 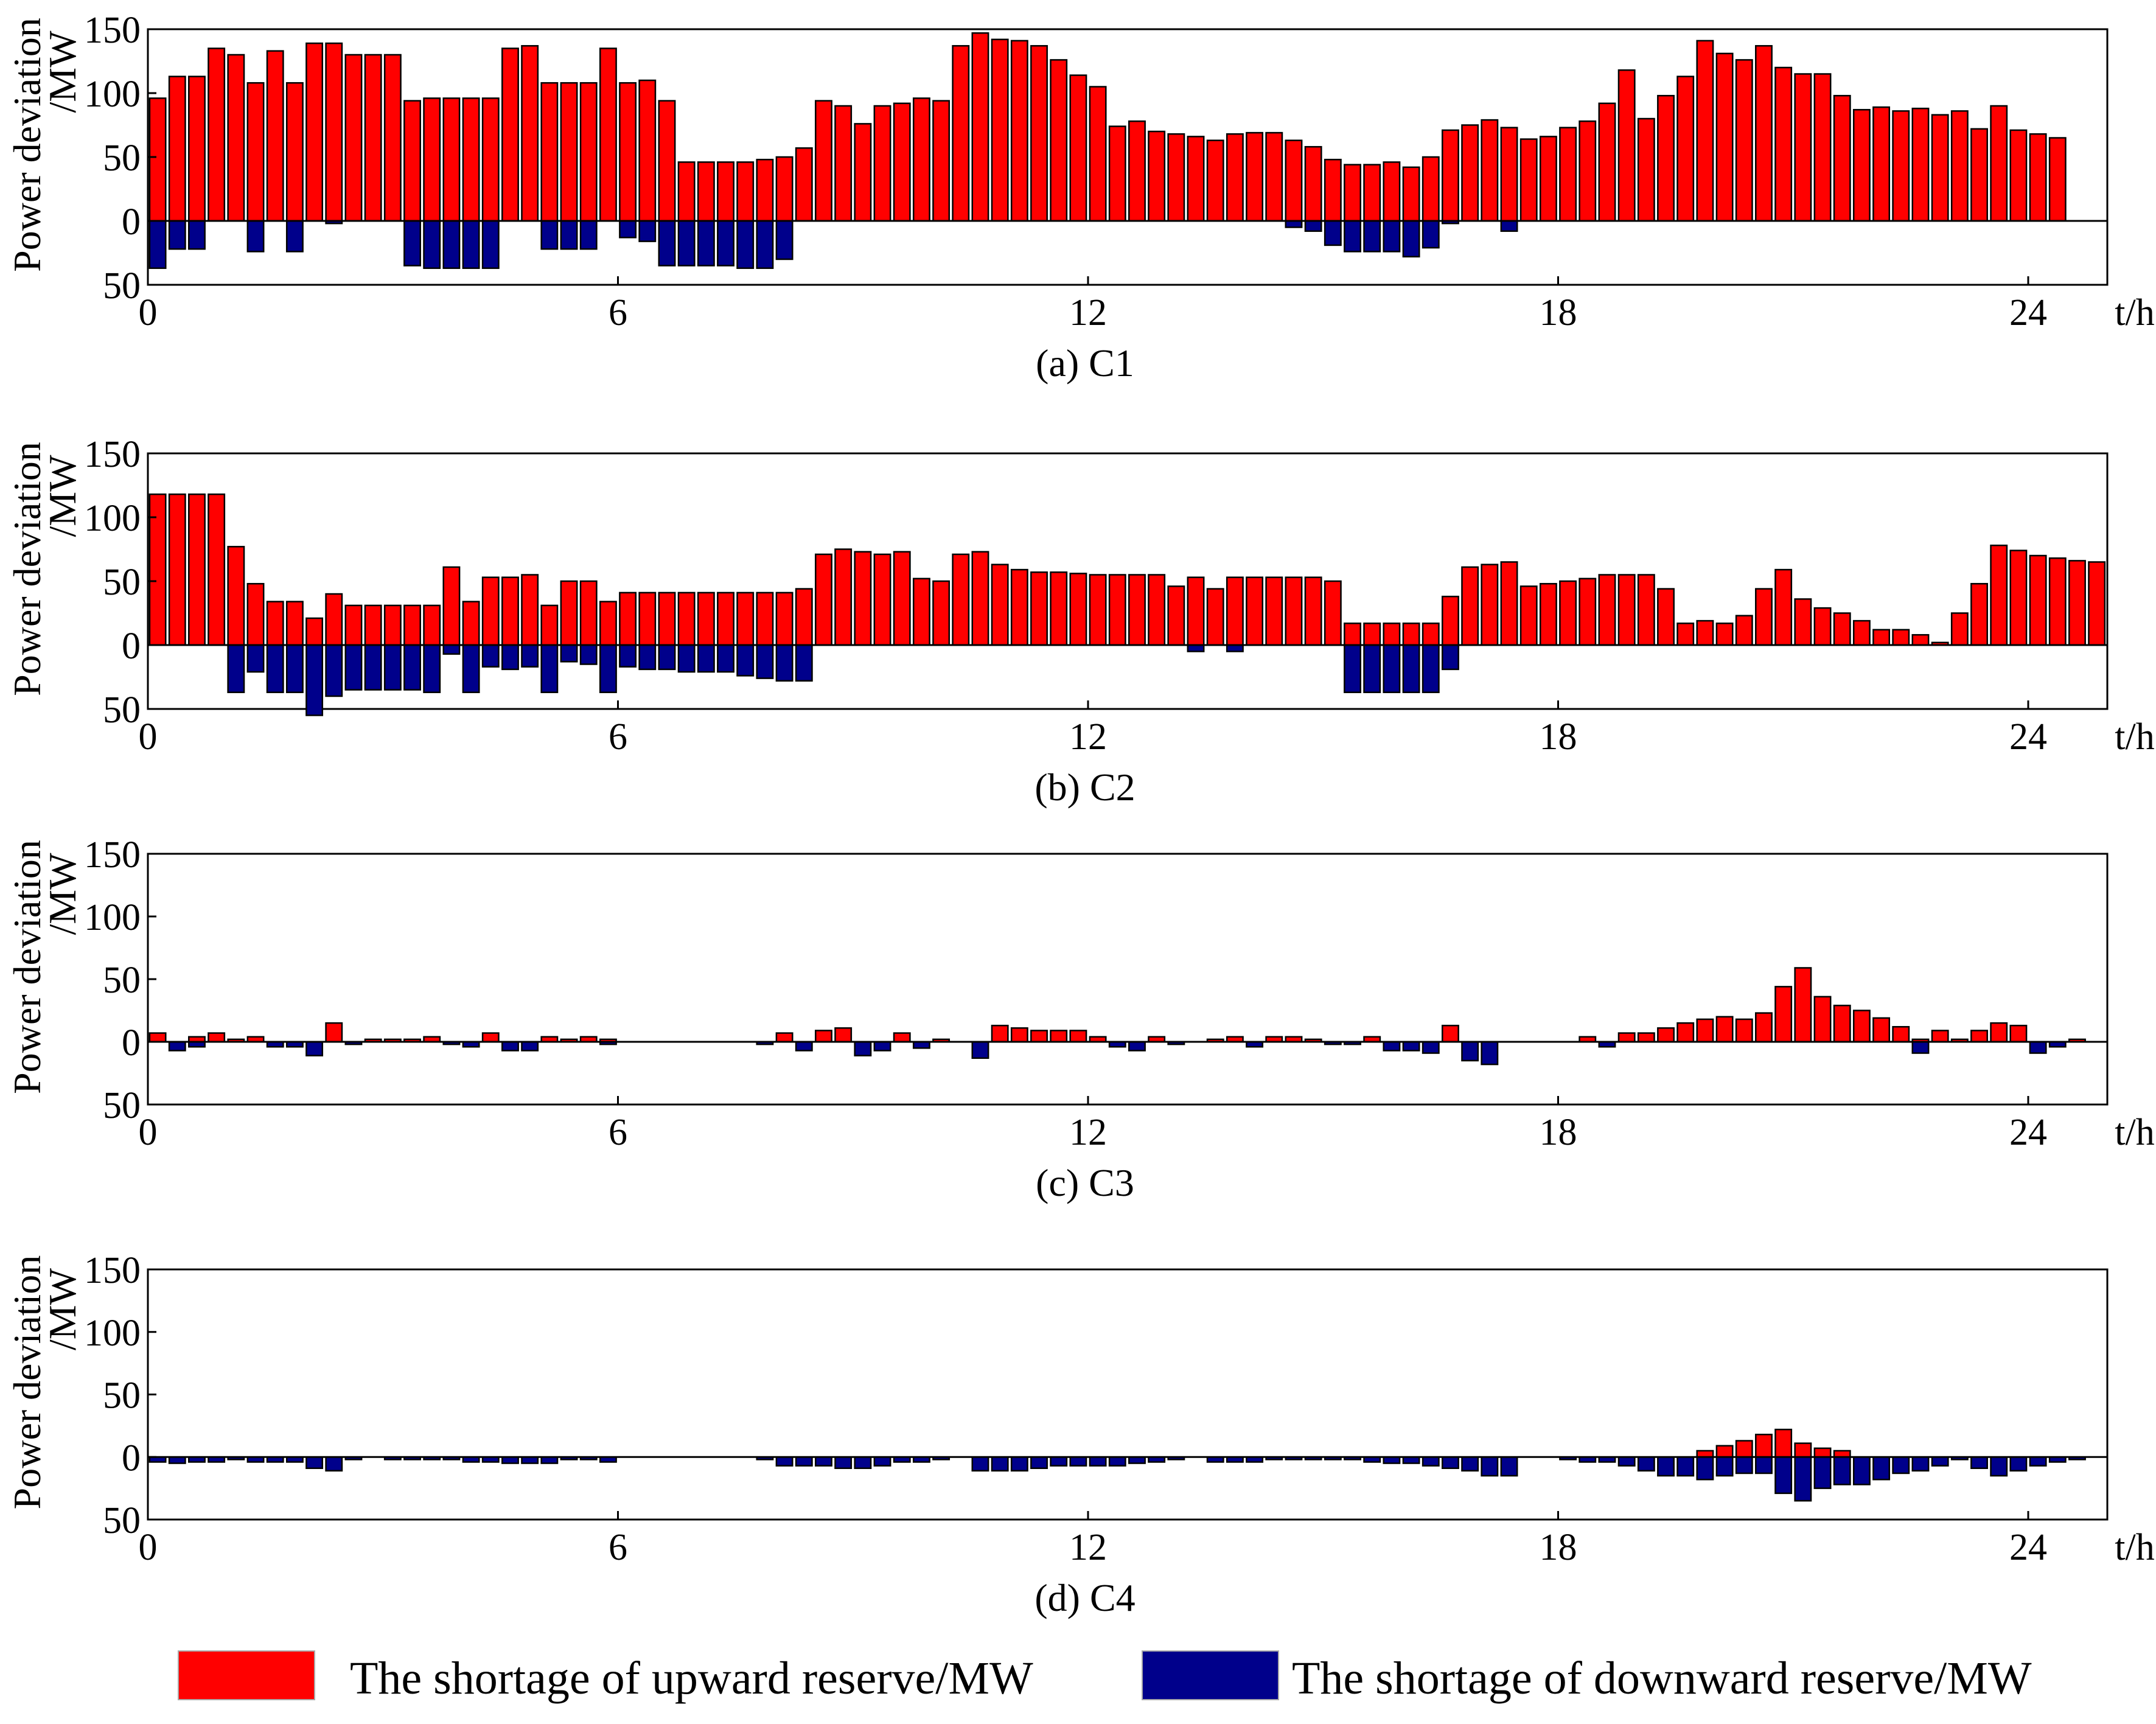 I want to click on y-tick-label: 100, so click(x=112, y=917).